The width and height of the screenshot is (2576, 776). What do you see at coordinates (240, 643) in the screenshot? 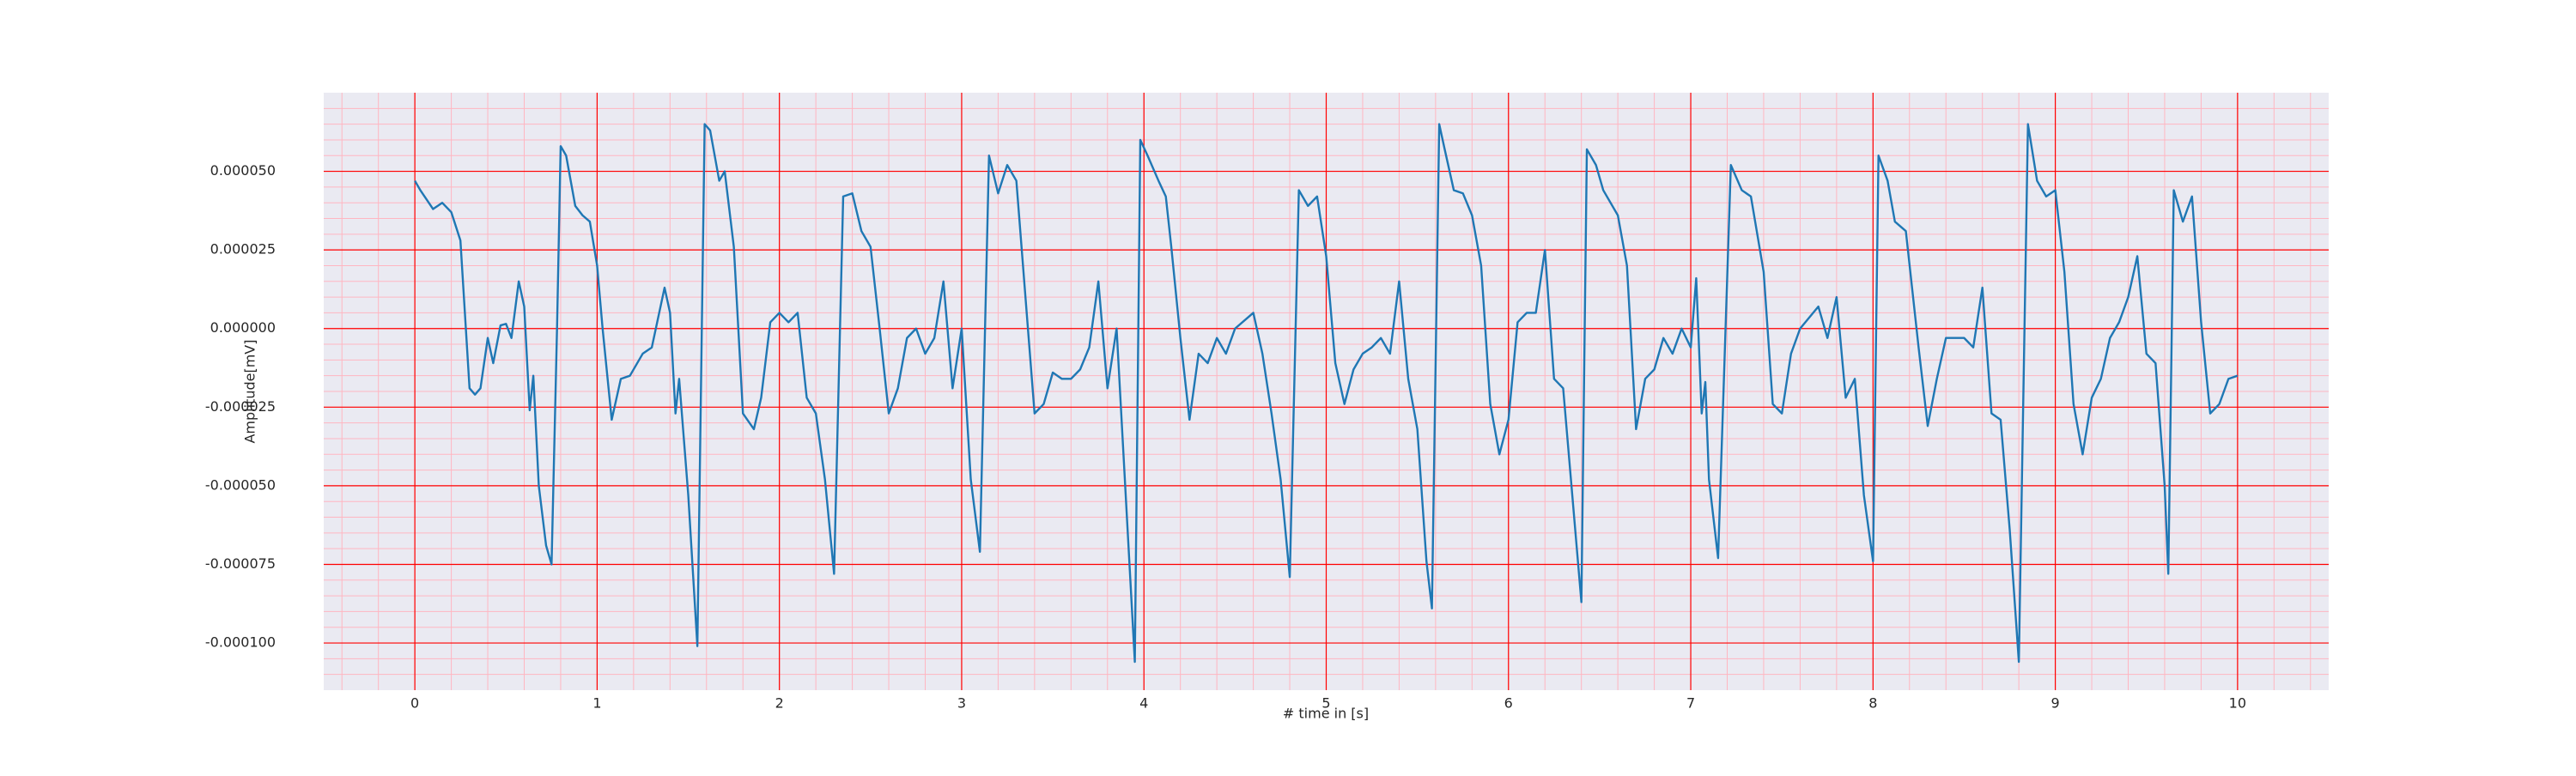
I see `y-tick-label: -0.000100` at bounding box center [240, 643].